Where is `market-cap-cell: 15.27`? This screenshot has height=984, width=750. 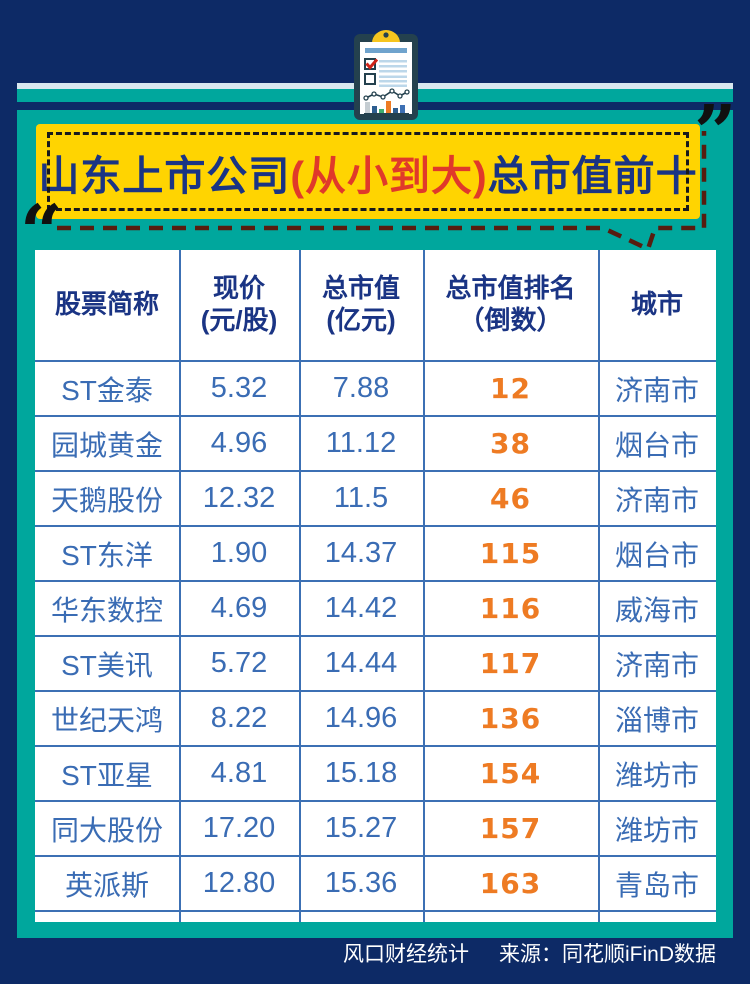 market-cap-cell: 15.27 is located at coordinates (361, 829).